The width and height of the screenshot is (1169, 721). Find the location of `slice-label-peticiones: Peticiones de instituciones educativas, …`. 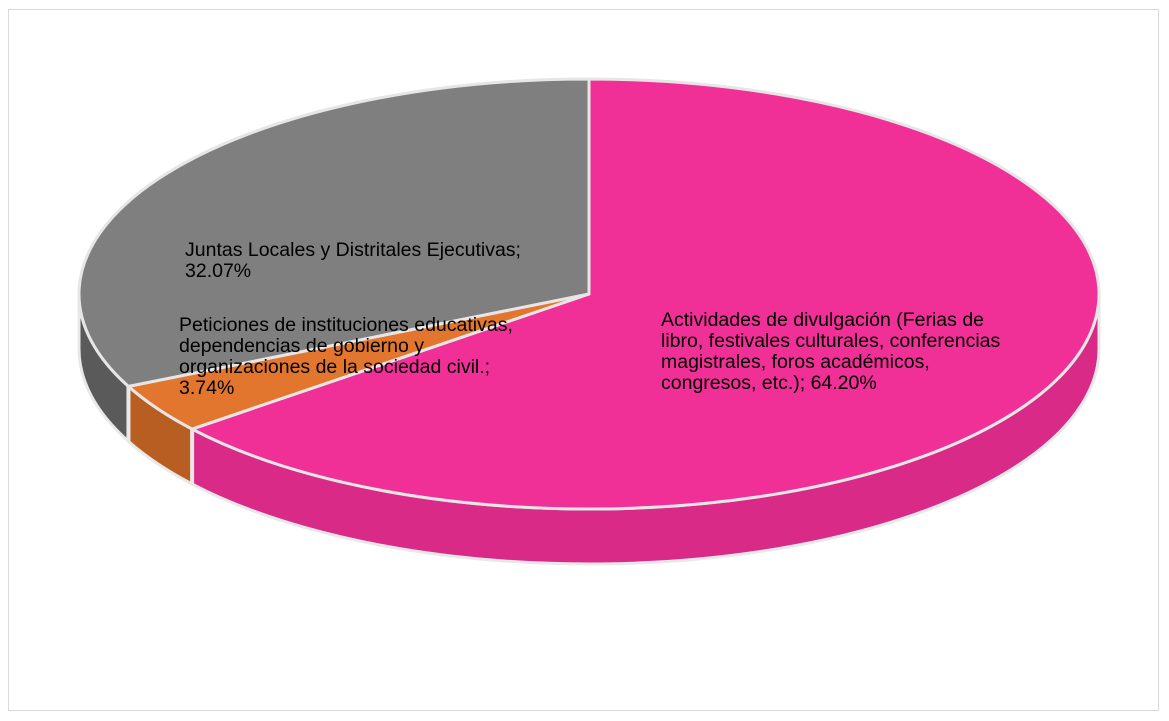

slice-label-peticiones: Peticiones de instituciones educativas, … is located at coordinates (346, 356).